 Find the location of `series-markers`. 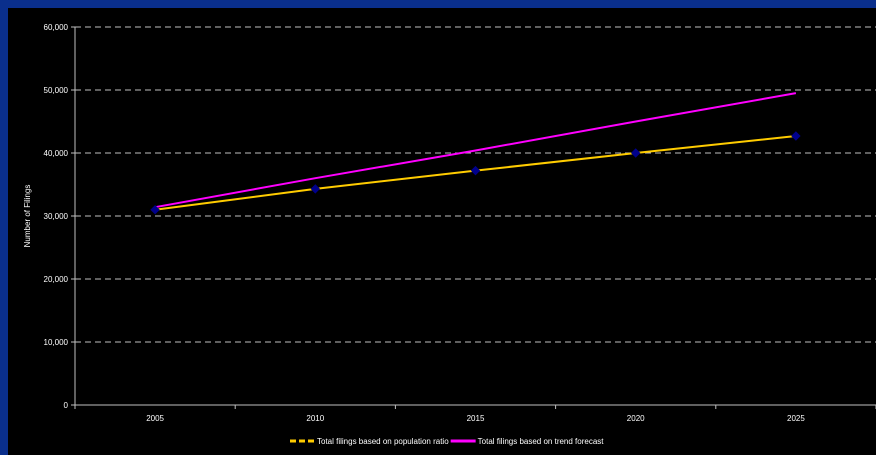

series-markers is located at coordinates (475, 173).